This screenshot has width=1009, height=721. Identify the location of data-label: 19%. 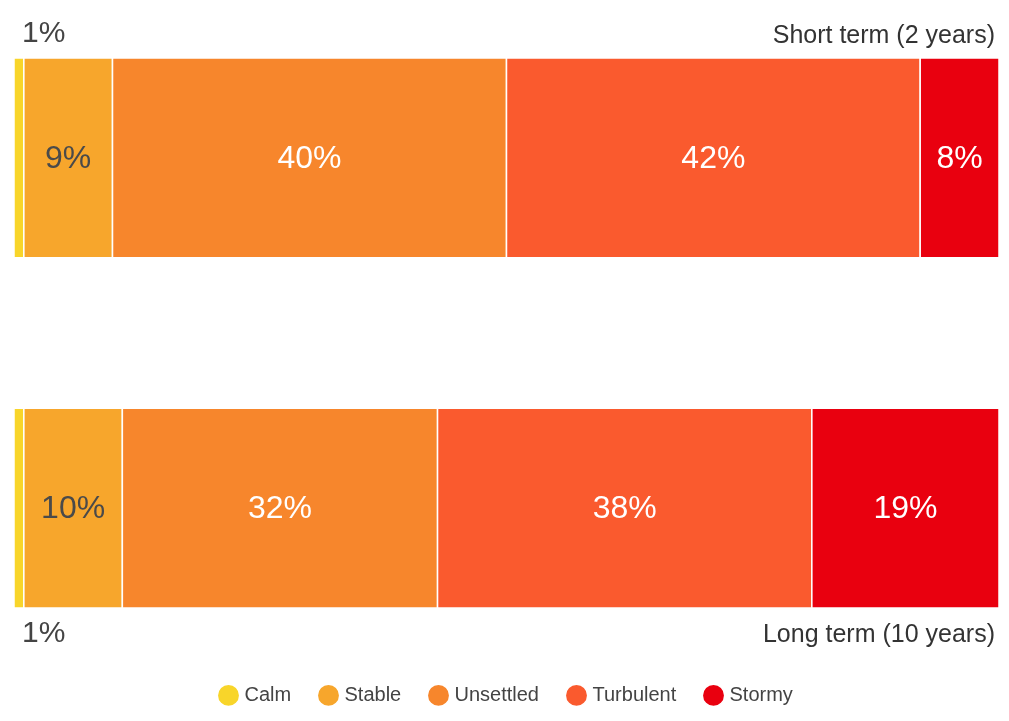
(905, 507).